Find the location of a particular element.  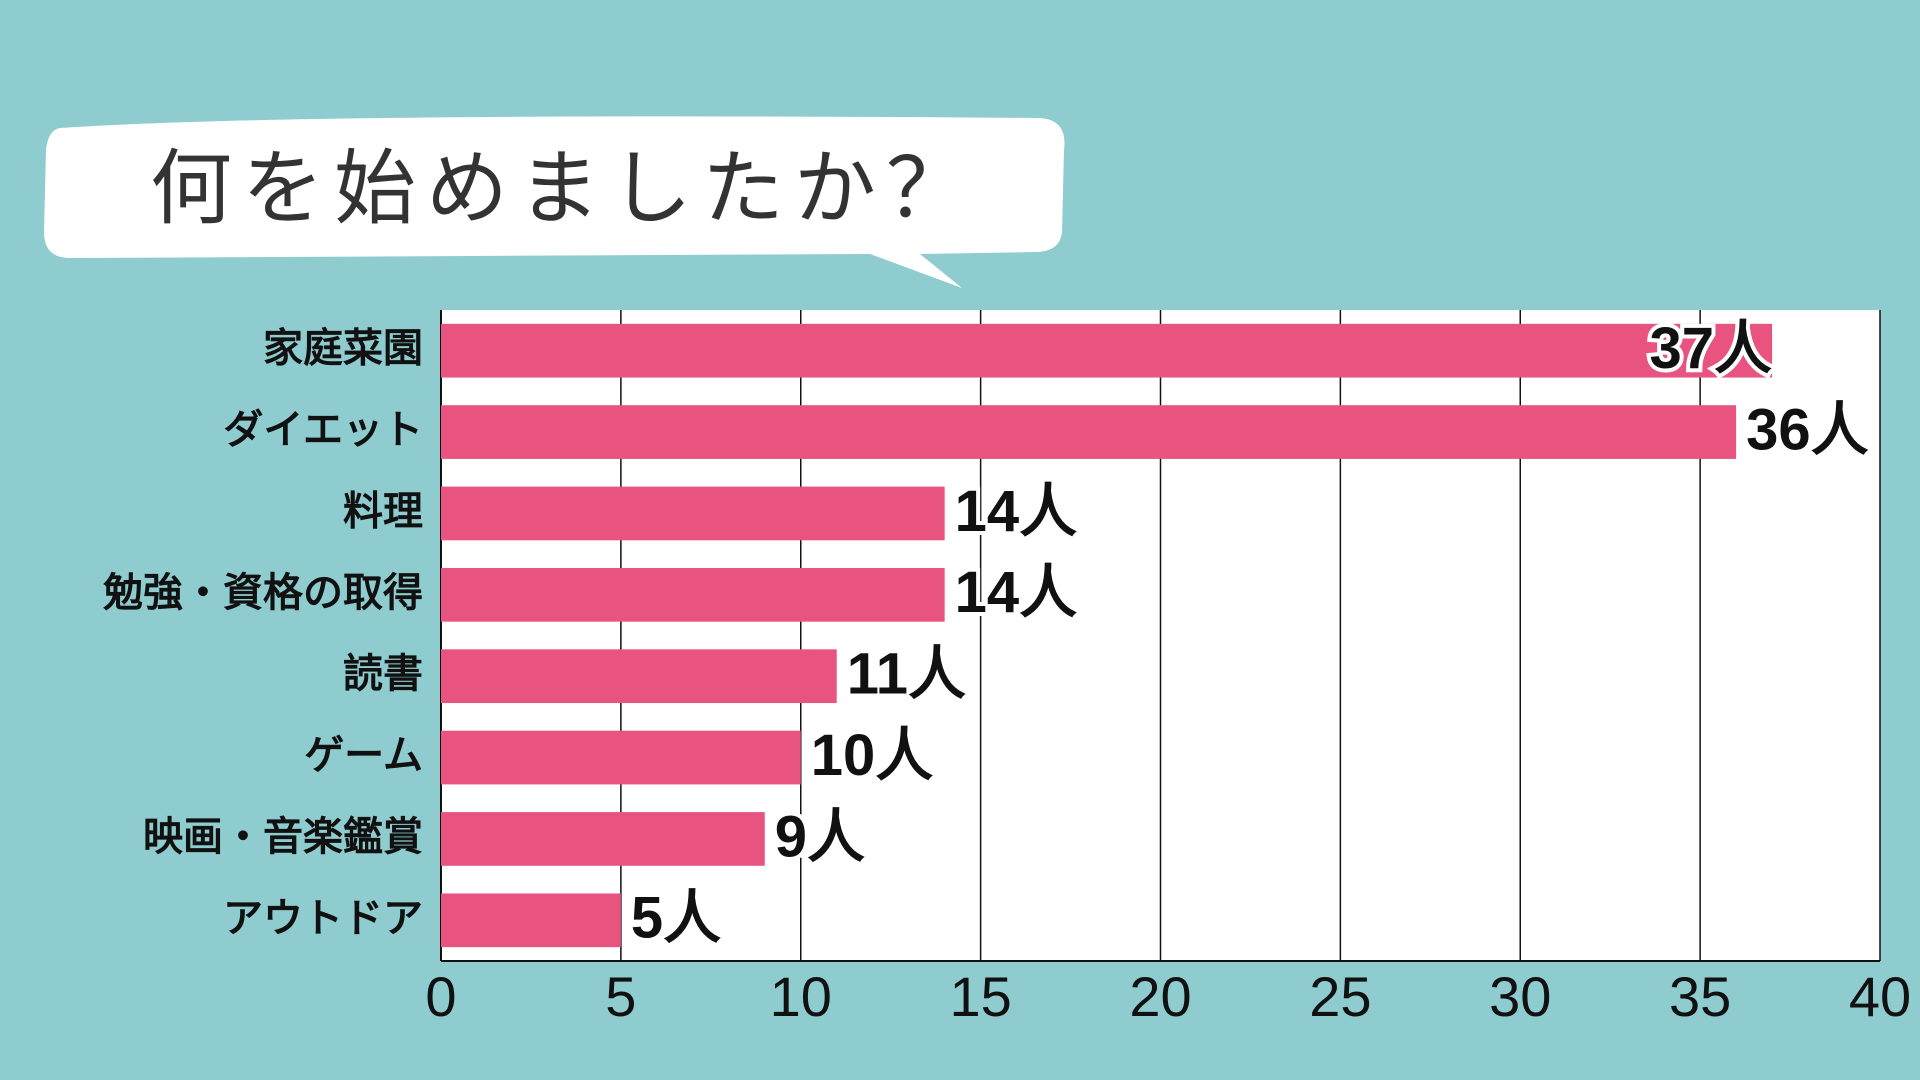

x-tick-label: 5 is located at coordinates (620, 996).